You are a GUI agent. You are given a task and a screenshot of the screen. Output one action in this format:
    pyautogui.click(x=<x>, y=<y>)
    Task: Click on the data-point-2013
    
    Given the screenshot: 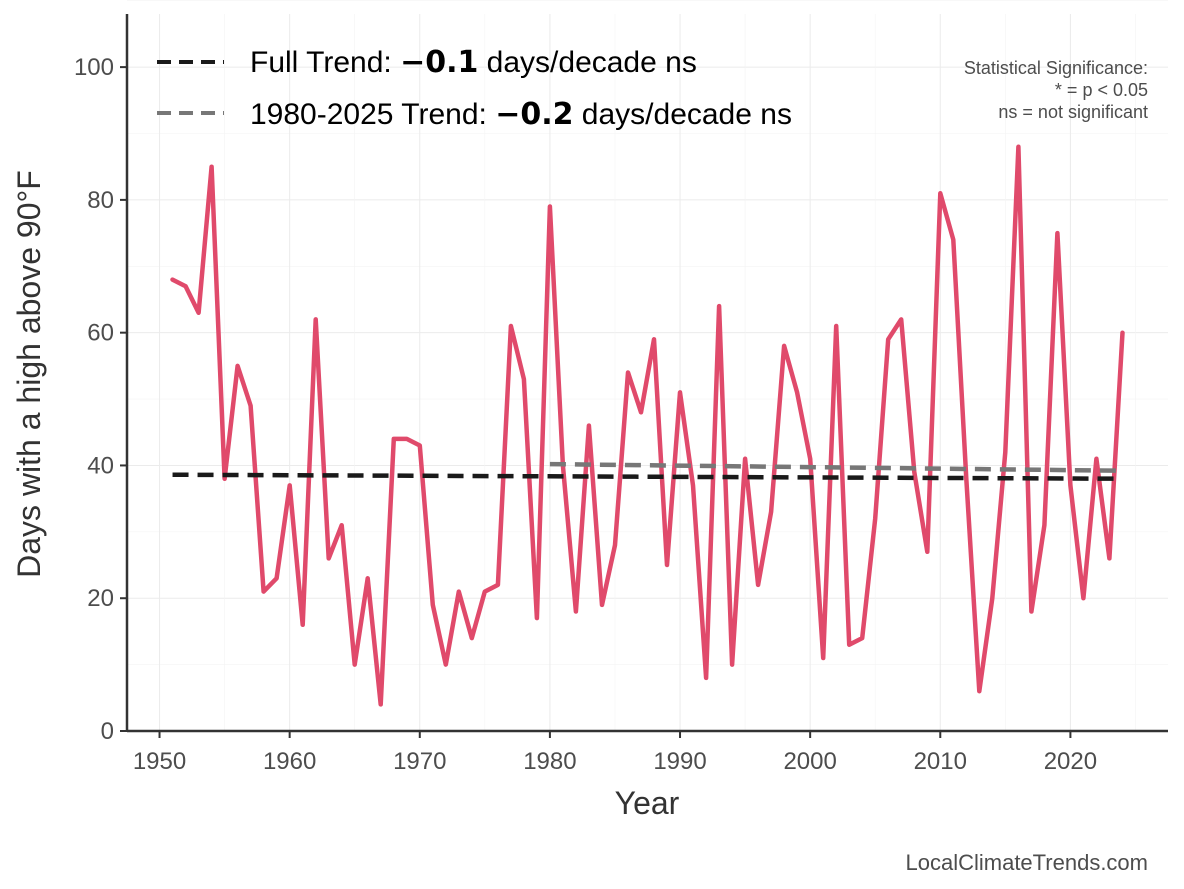 What is the action you would take?
    pyautogui.click(x=979, y=691)
    